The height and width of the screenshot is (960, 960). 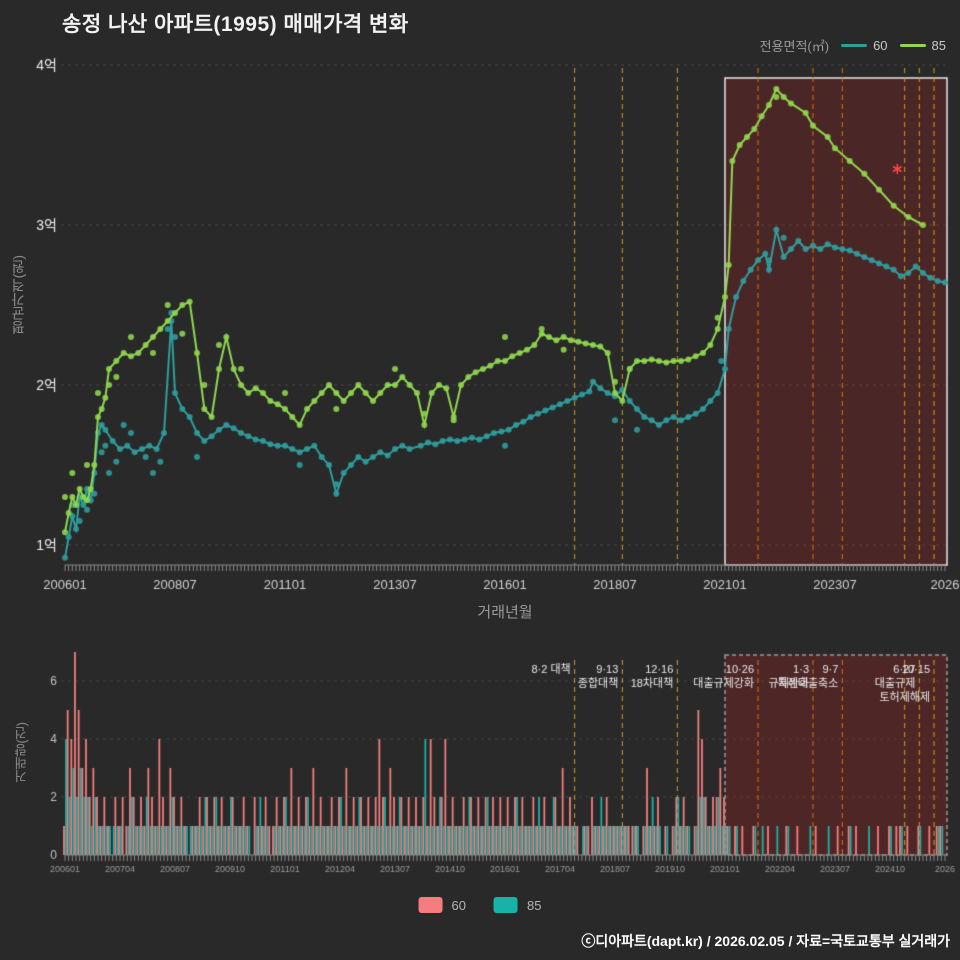 I want to click on line-swatch-85-icon, so click(x=912, y=45).